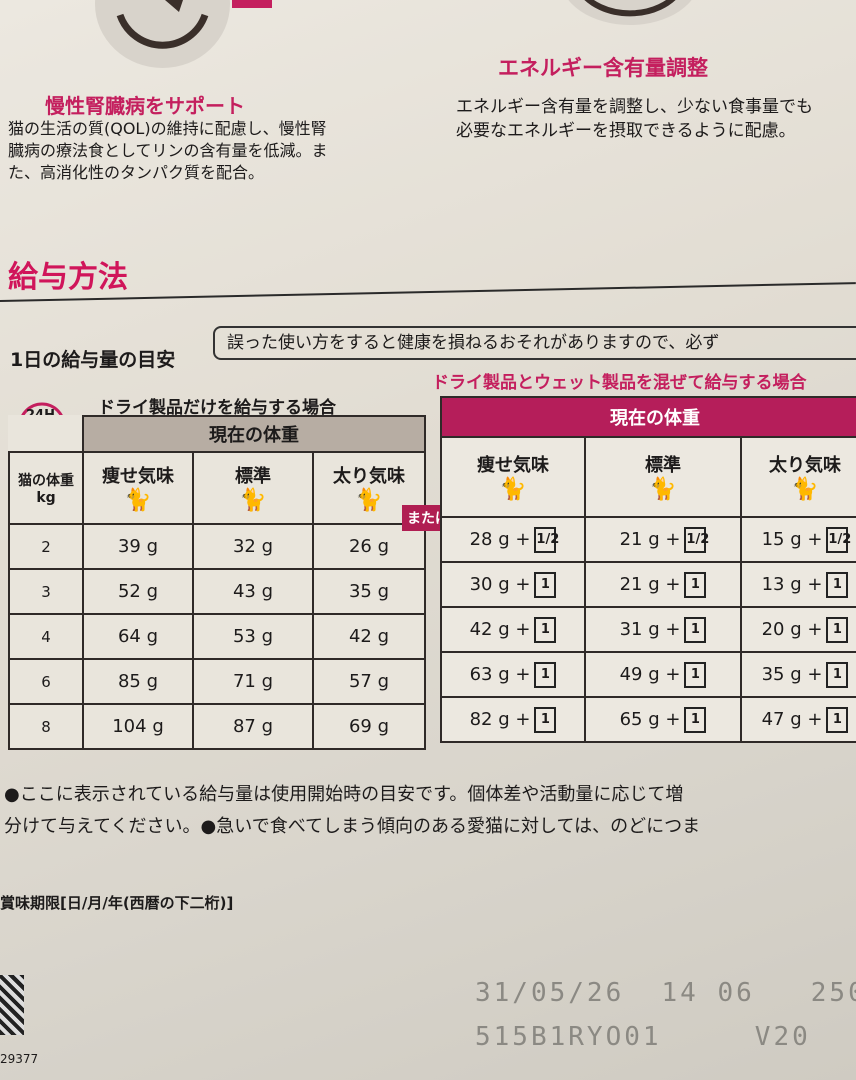 This screenshot has width=856, height=1080. I want to click on mix-cell: 42 g +1, so click(513, 629).